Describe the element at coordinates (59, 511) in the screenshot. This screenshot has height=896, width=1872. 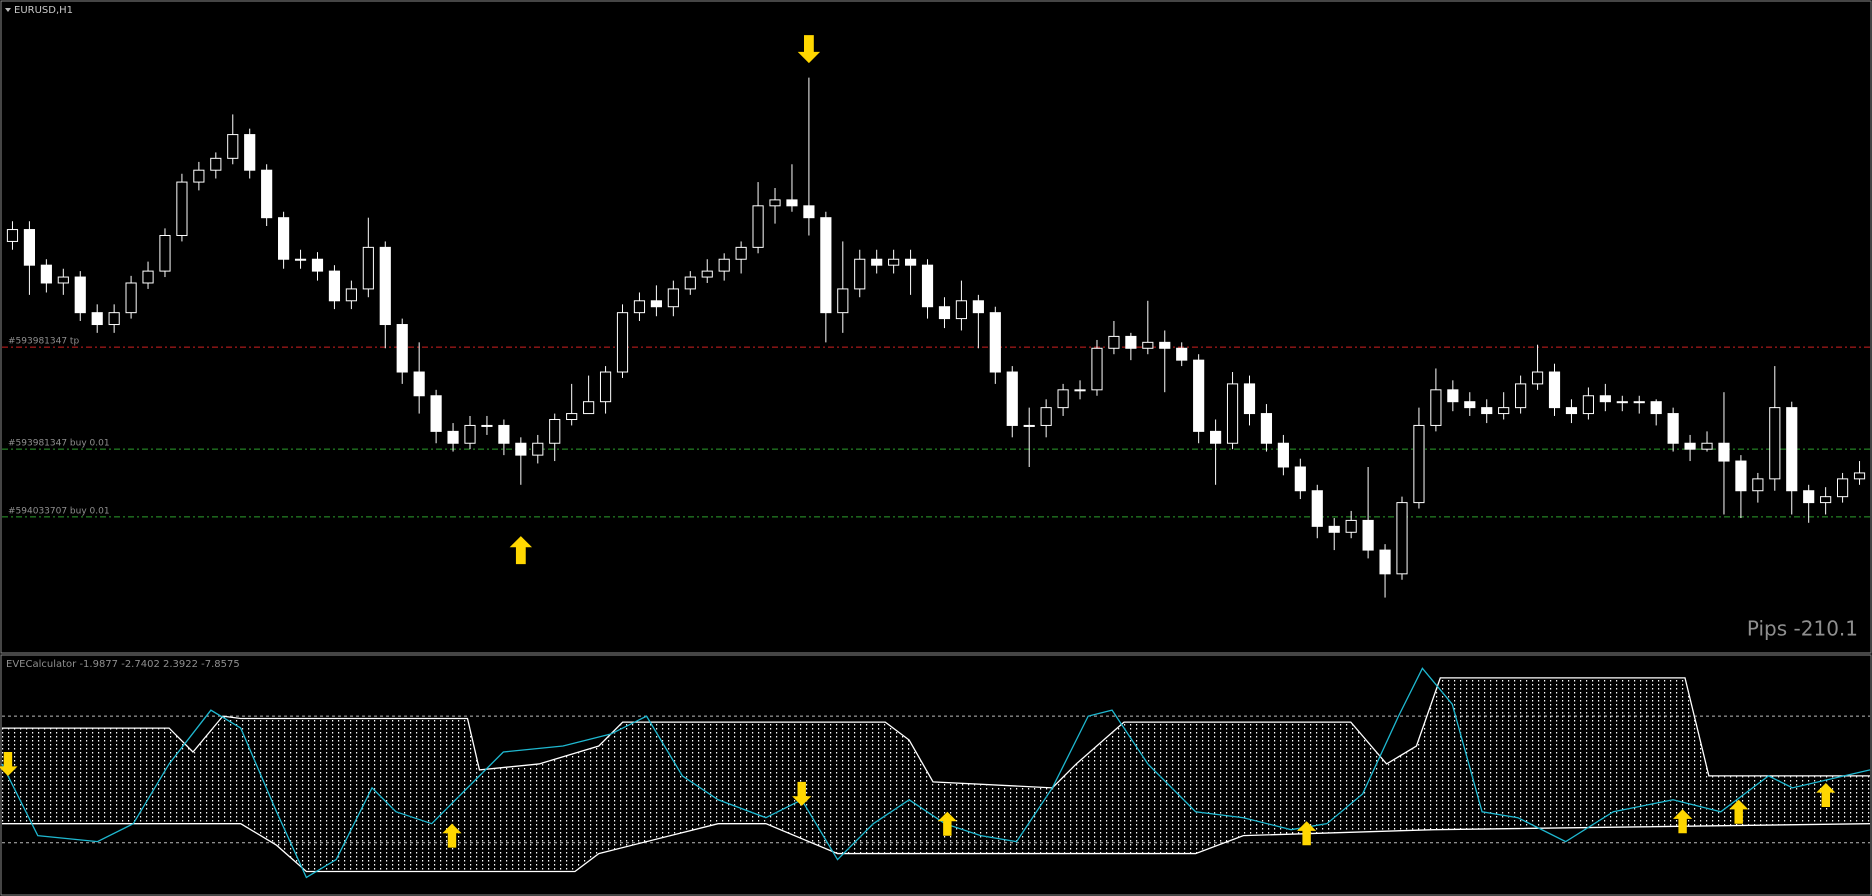
I see `order-label: #594033707 buy 0.01` at that location.